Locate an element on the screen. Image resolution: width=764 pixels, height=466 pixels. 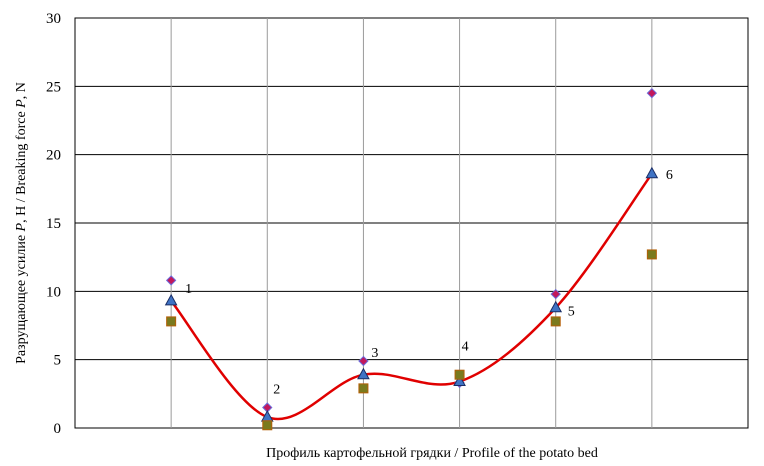
y-tick-label: 15 is located at coordinates (53, 224).